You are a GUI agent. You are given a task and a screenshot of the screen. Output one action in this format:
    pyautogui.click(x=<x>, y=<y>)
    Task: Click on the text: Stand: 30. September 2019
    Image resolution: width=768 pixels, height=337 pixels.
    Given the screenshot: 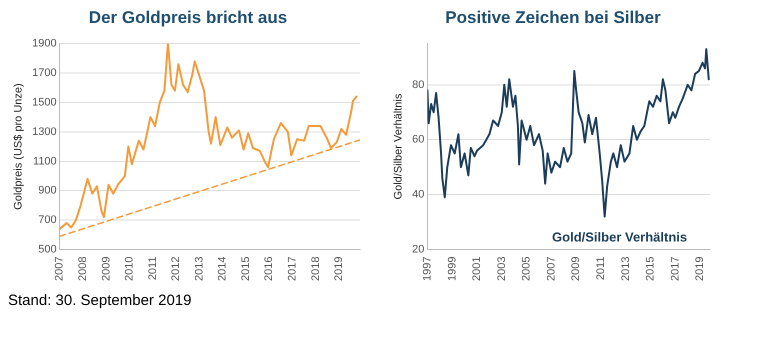 What is the action you would take?
    pyautogui.click(x=100, y=300)
    